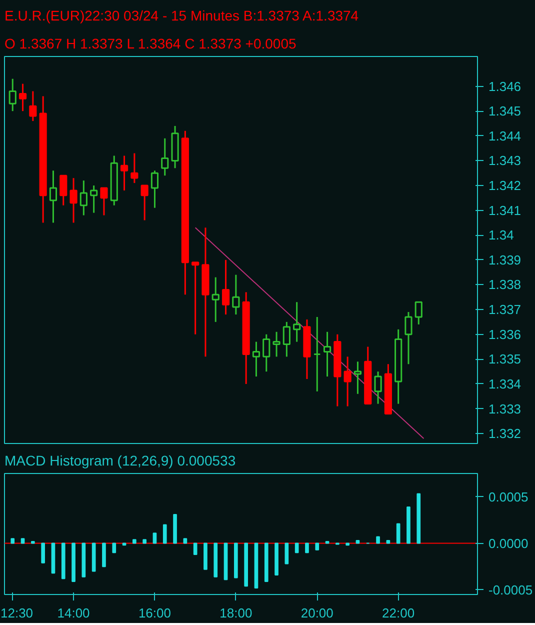  I want to click on y-tick-label: 1.34, so click(501, 235).